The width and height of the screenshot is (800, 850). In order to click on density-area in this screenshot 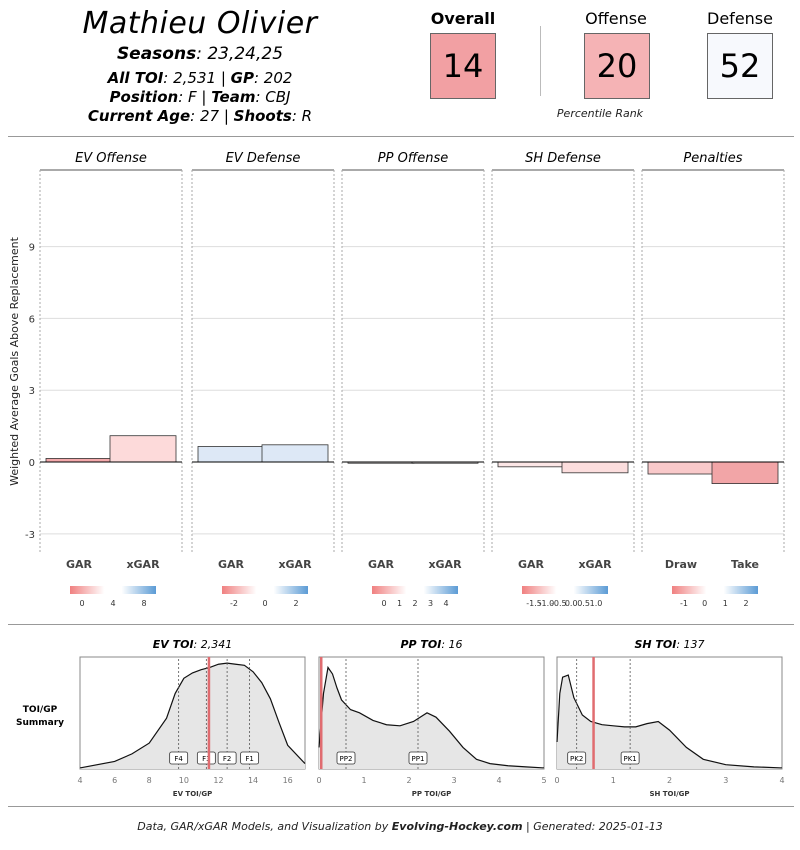, I will do `click(431, 718)`.